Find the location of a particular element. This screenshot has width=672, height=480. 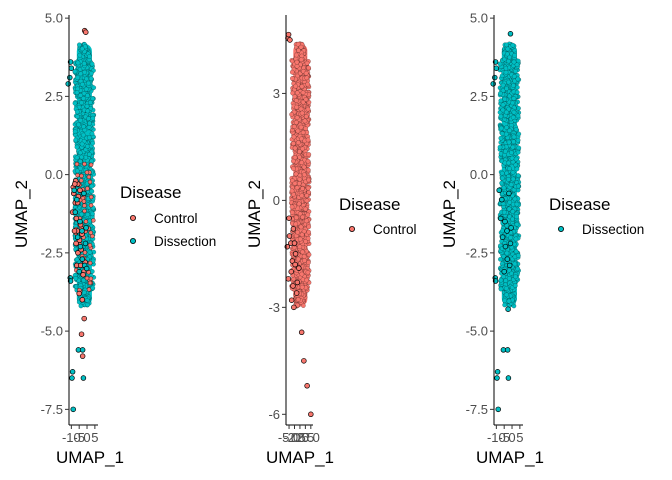

panel-1-y-axis-title: UMAP_2 is located at coordinates (21, 214).